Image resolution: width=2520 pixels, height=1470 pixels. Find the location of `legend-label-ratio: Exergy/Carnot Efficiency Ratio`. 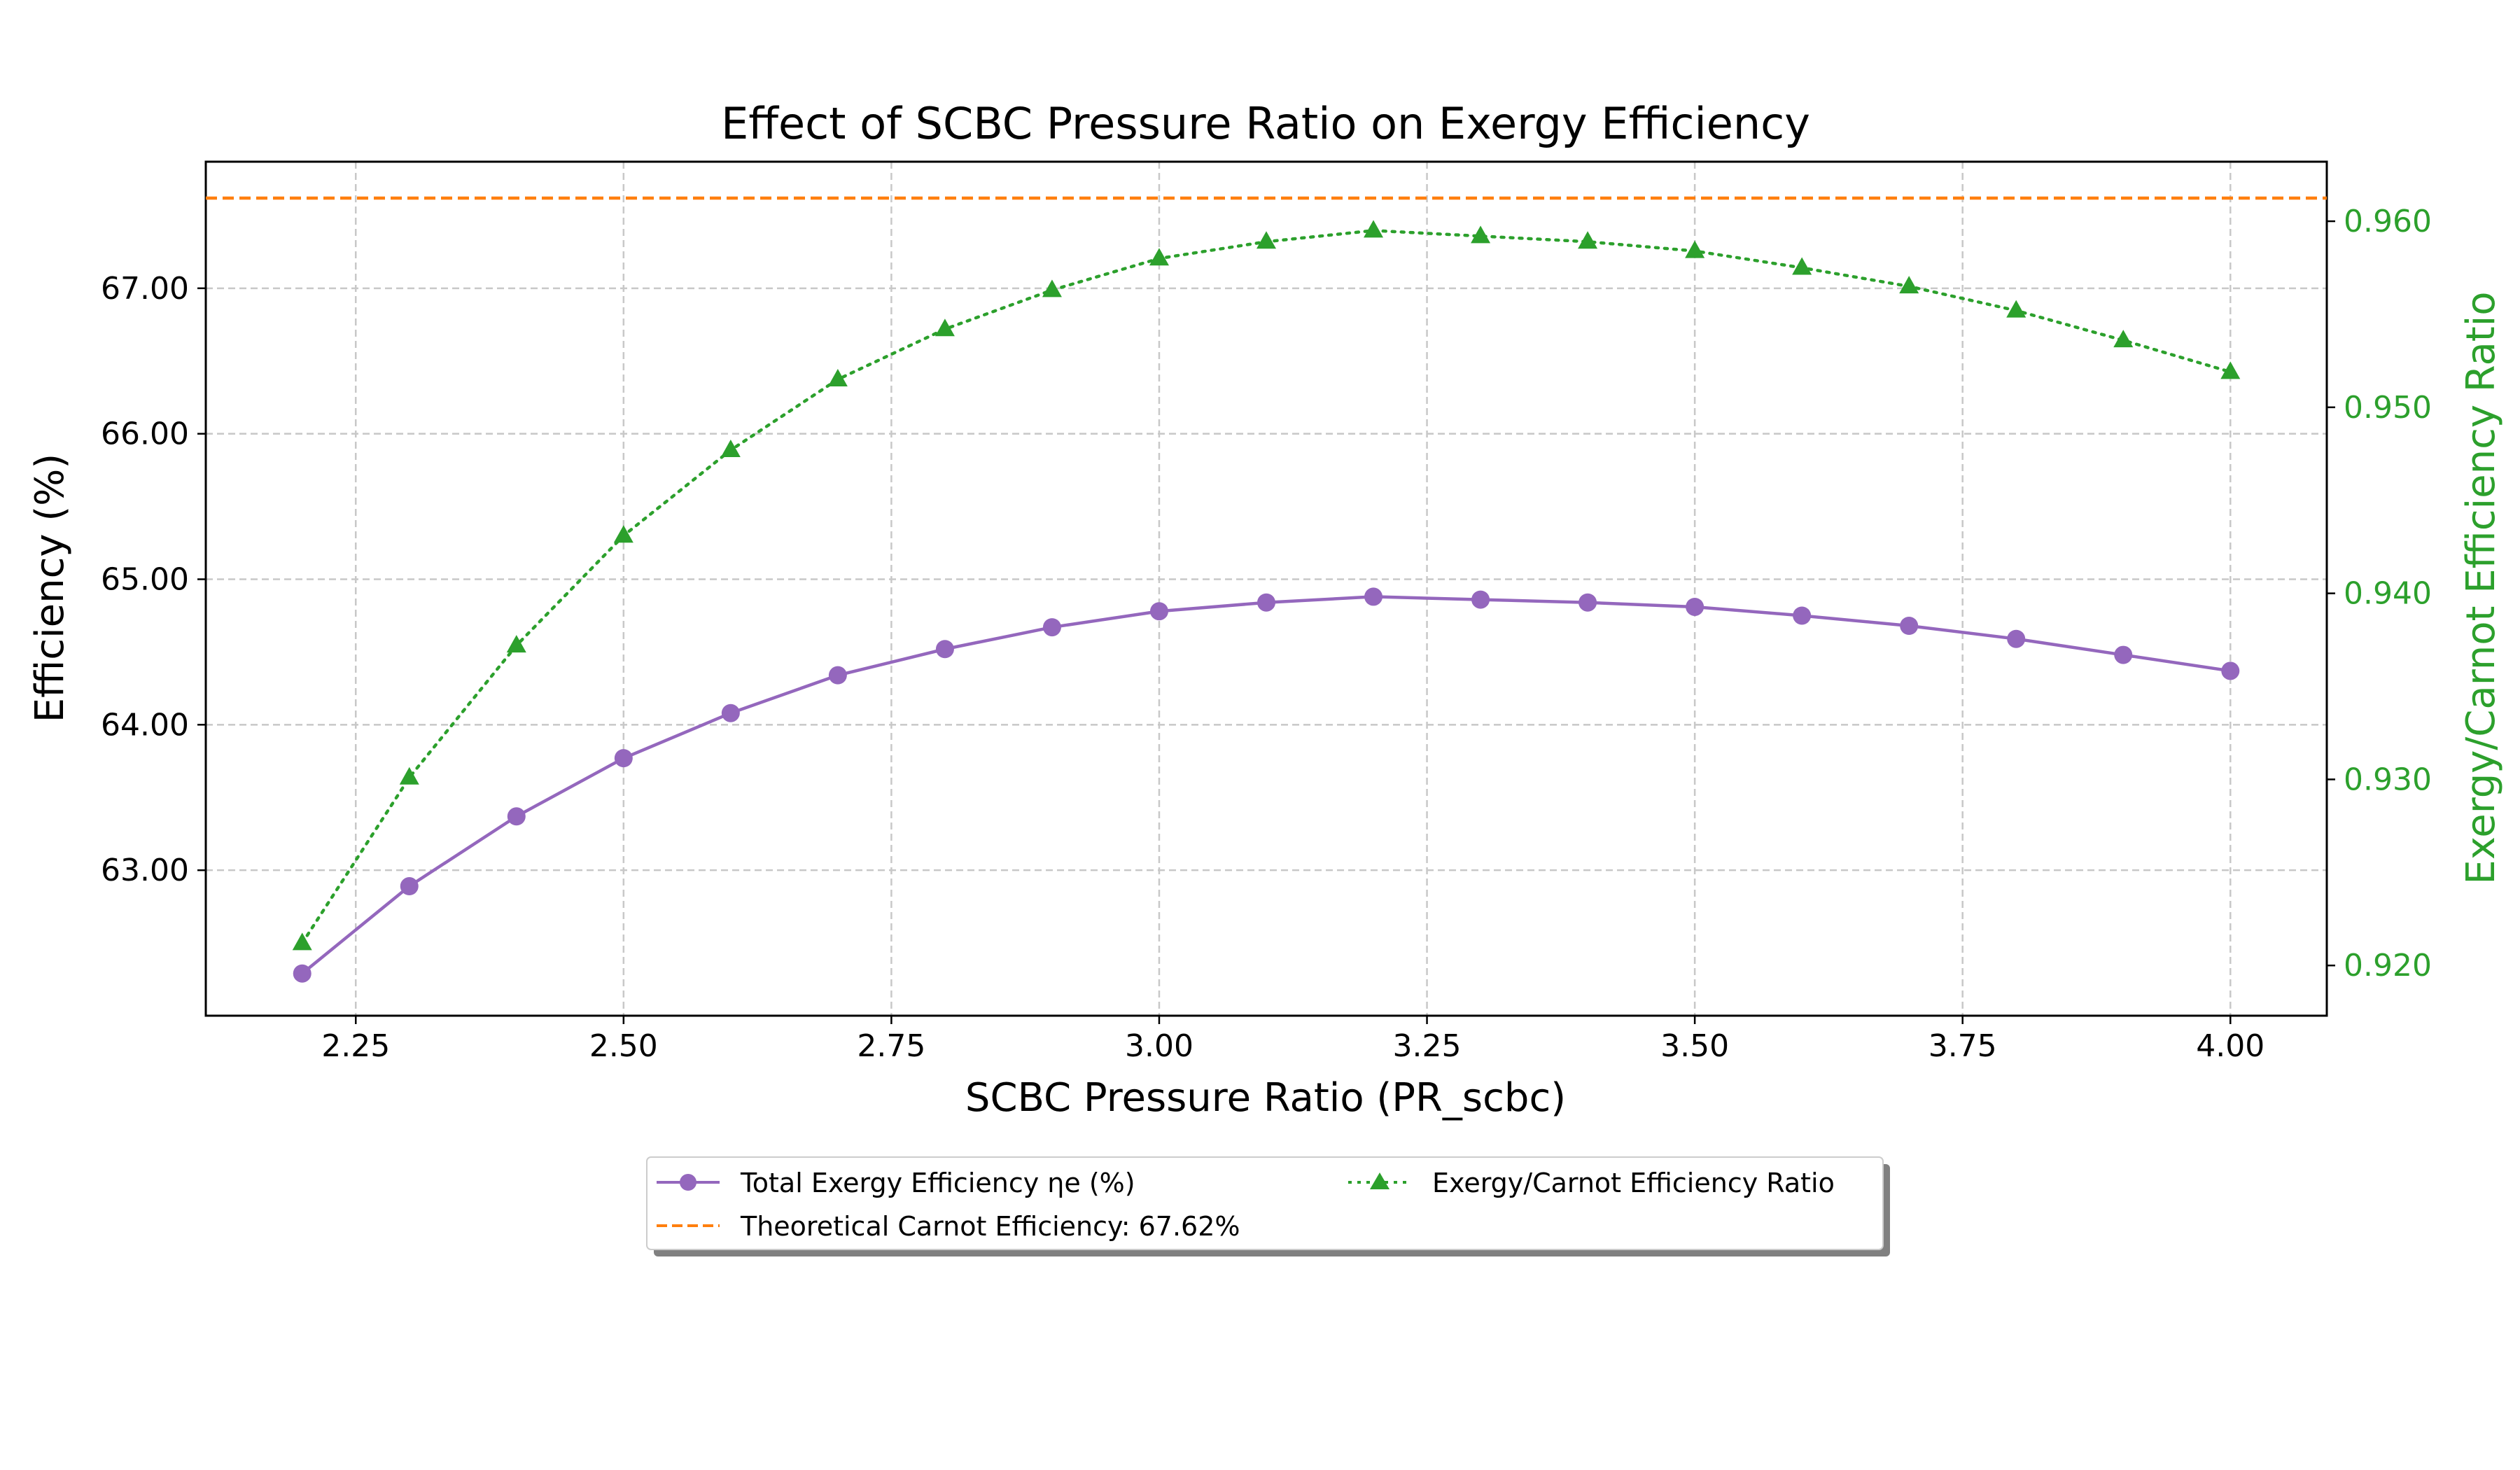

legend-label-ratio: Exergy/Carnot Efficiency Ratio is located at coordinates (1633, 1183).